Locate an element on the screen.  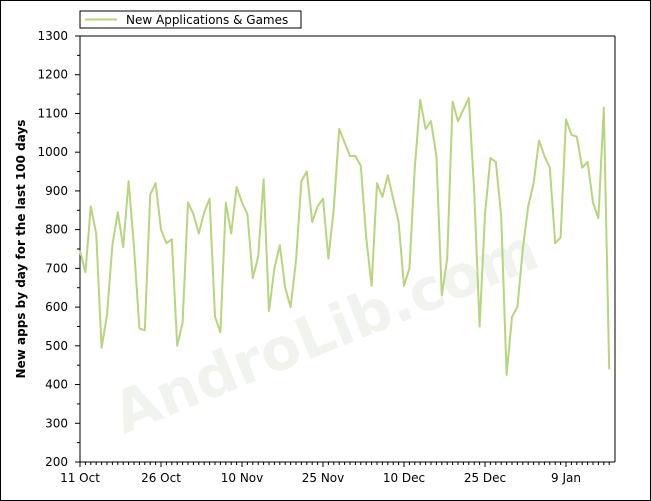
y-tick-label: 600 is located at coordinates (56, 307).